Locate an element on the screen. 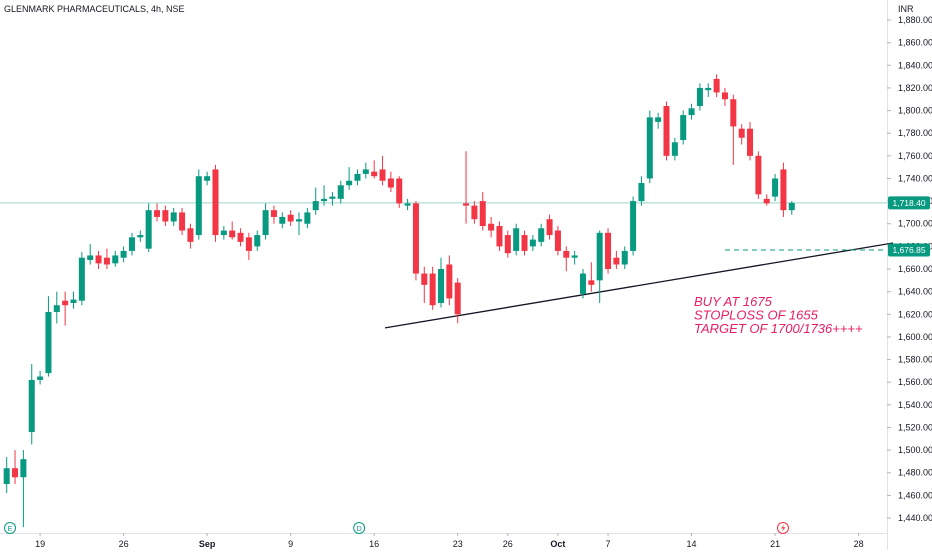 The height and width of the screenshot is (555, 932). flash-symbol is located at coordinates (783, 528).